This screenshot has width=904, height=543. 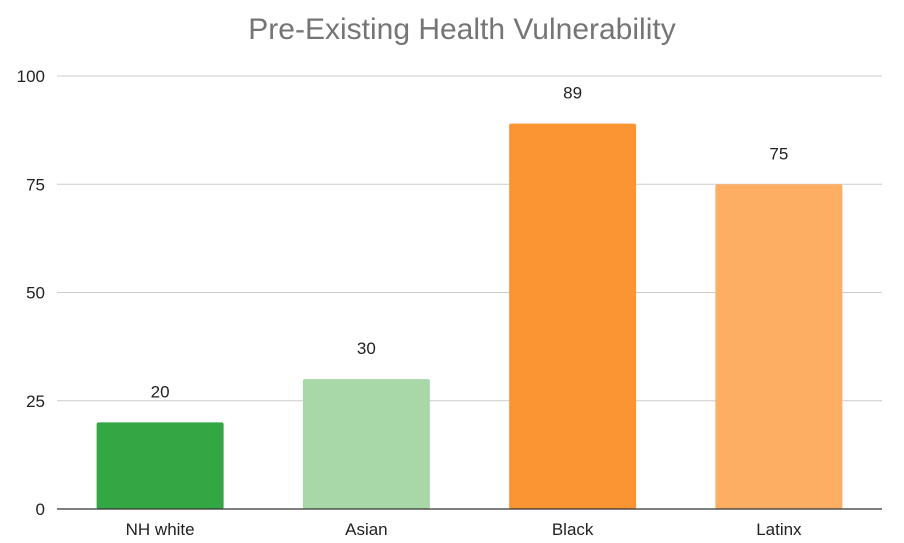 What do you see at coordinates (40, 509) in the screenshot?
I see `y-tick-label: 0` at bounding box center [40, 509].